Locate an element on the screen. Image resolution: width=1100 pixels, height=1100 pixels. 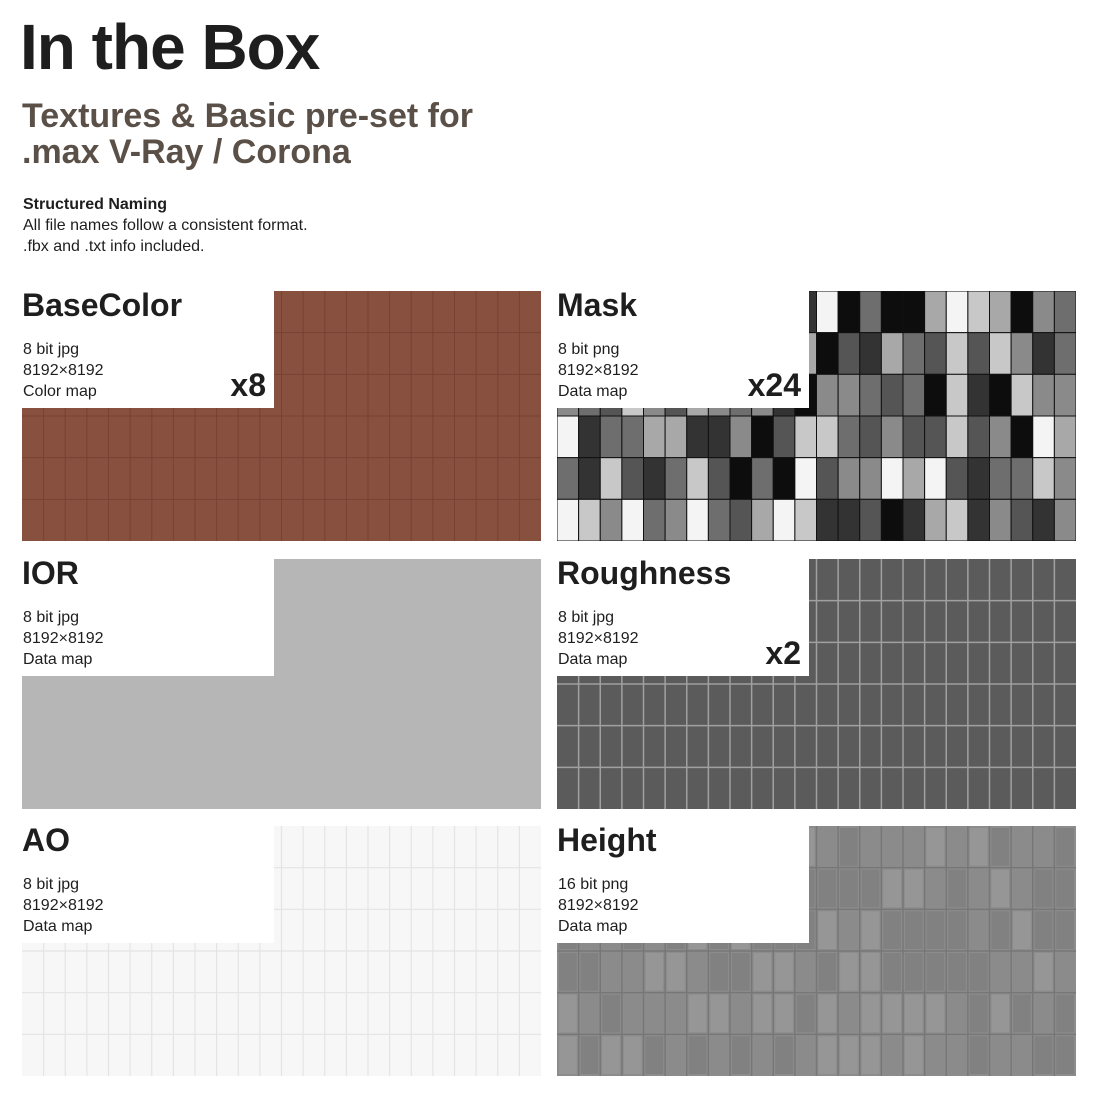
card-format: 8 bit png is located at coordinates (589, 349).